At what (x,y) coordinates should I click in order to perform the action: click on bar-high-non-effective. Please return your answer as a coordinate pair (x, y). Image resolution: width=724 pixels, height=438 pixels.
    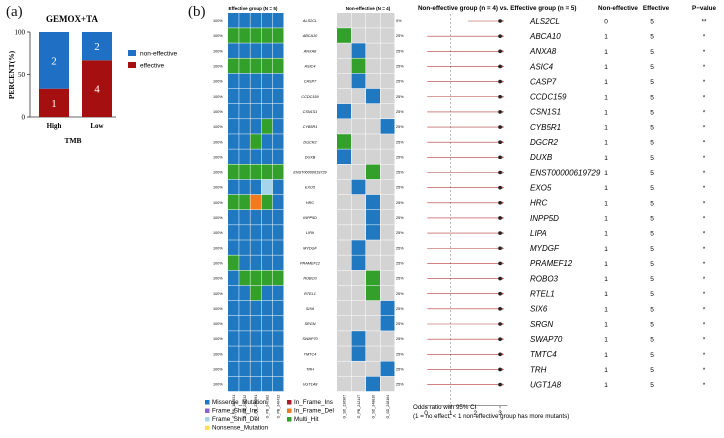
    Looking at the image, I should click on (54, 60).